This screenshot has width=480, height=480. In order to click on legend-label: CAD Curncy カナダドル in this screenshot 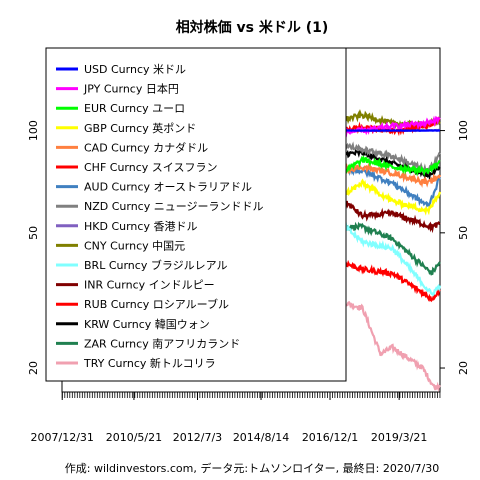, I will do `click(146, 147)`.